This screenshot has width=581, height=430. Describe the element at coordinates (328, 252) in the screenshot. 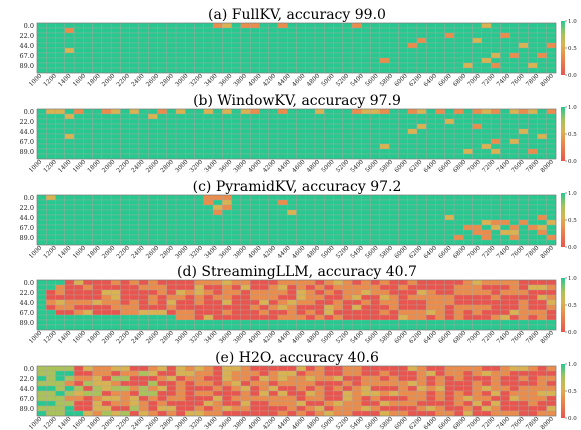

I see `x-tick-label: 5000` at that location.